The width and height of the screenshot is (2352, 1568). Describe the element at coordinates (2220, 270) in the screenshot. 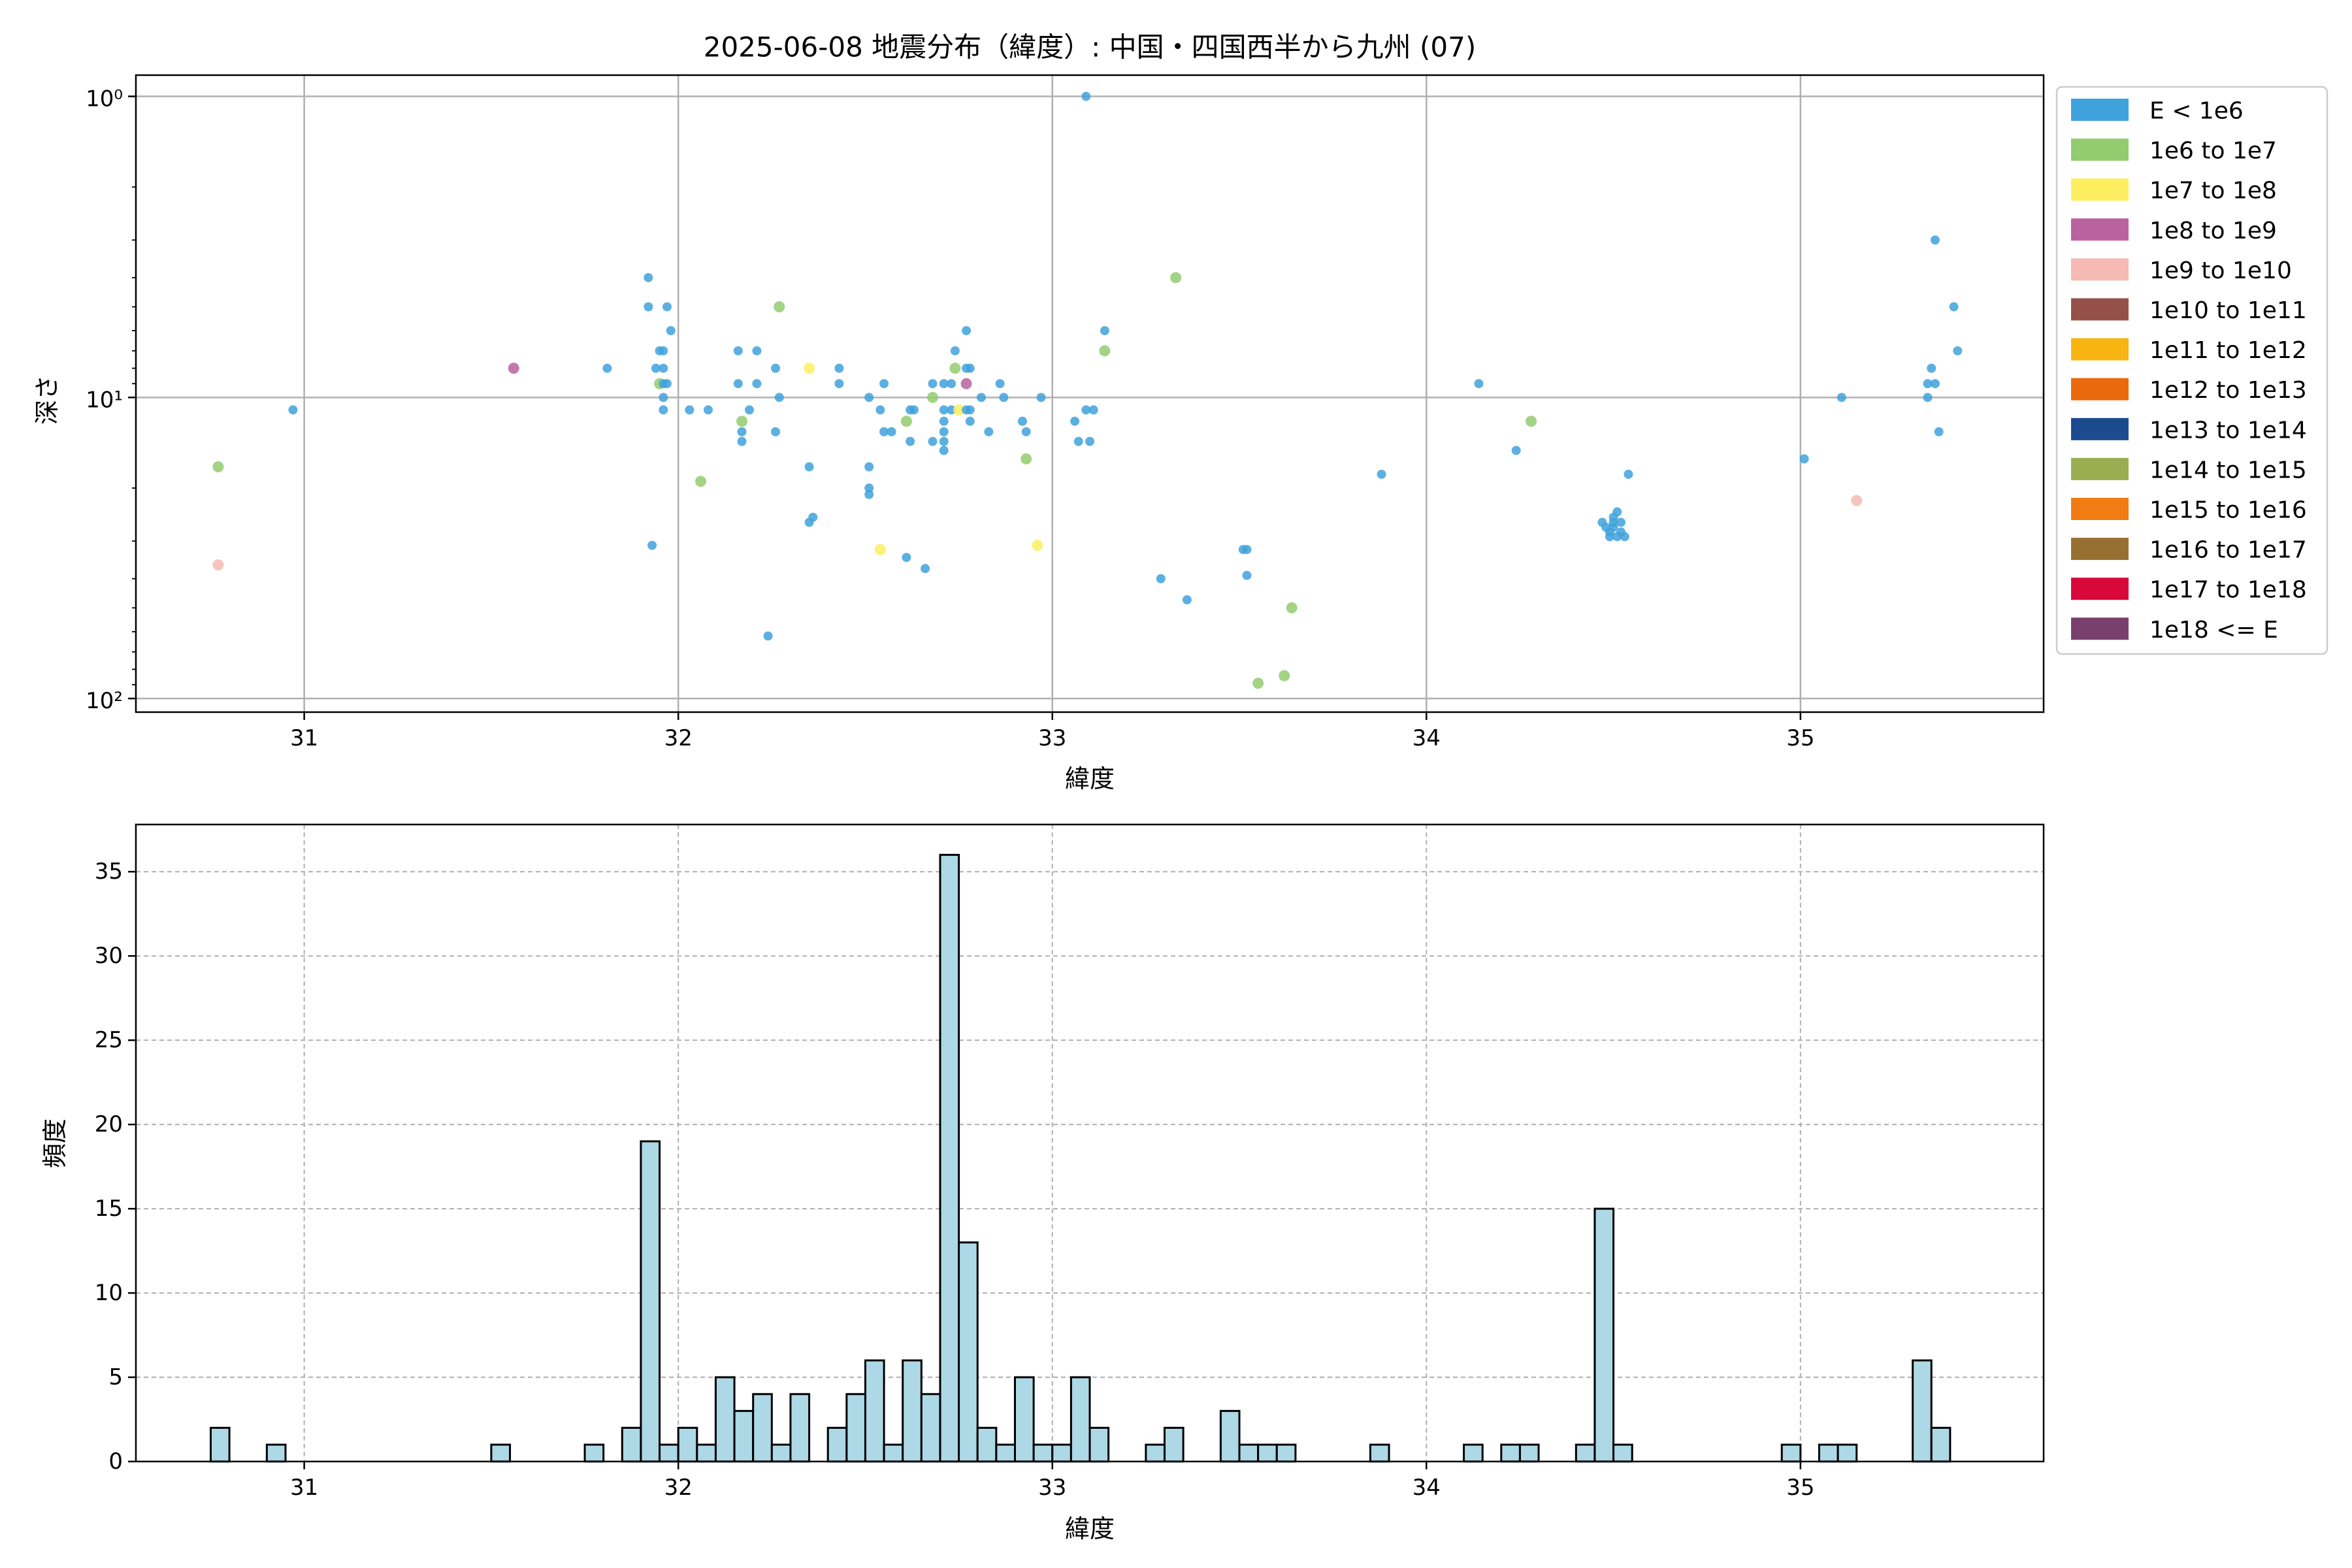

I see `legend-label: 1e9 to 1e10` at that location.